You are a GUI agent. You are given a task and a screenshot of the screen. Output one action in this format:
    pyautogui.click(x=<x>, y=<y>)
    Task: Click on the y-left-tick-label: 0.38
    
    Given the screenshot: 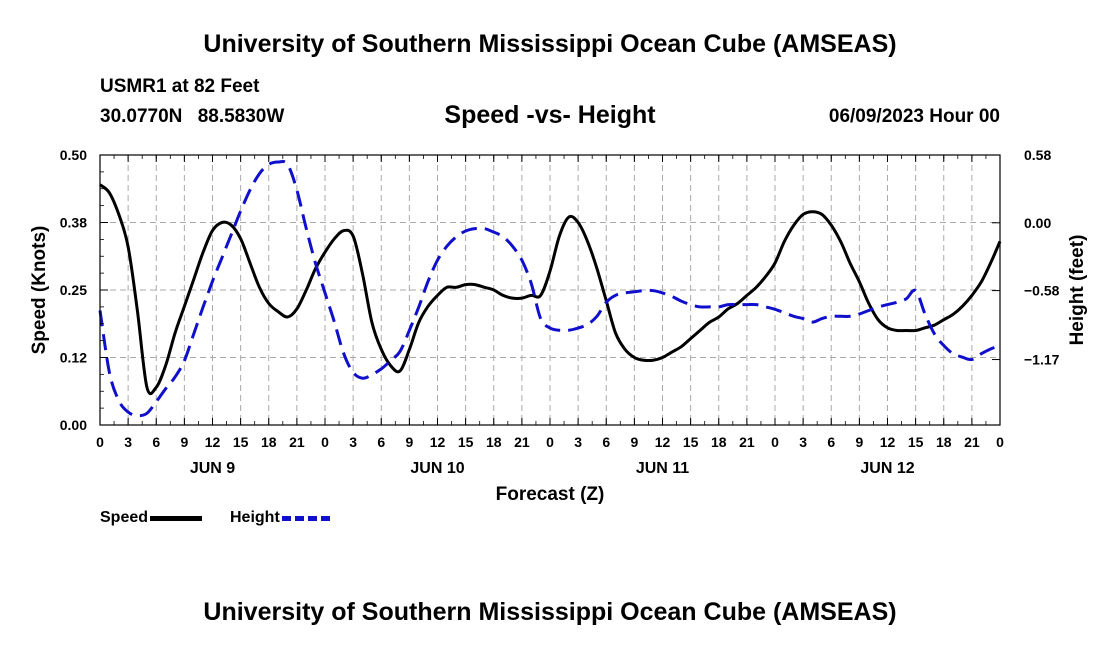 What is the action you would take?
    pyautogui.click(x=73, y=223)
    